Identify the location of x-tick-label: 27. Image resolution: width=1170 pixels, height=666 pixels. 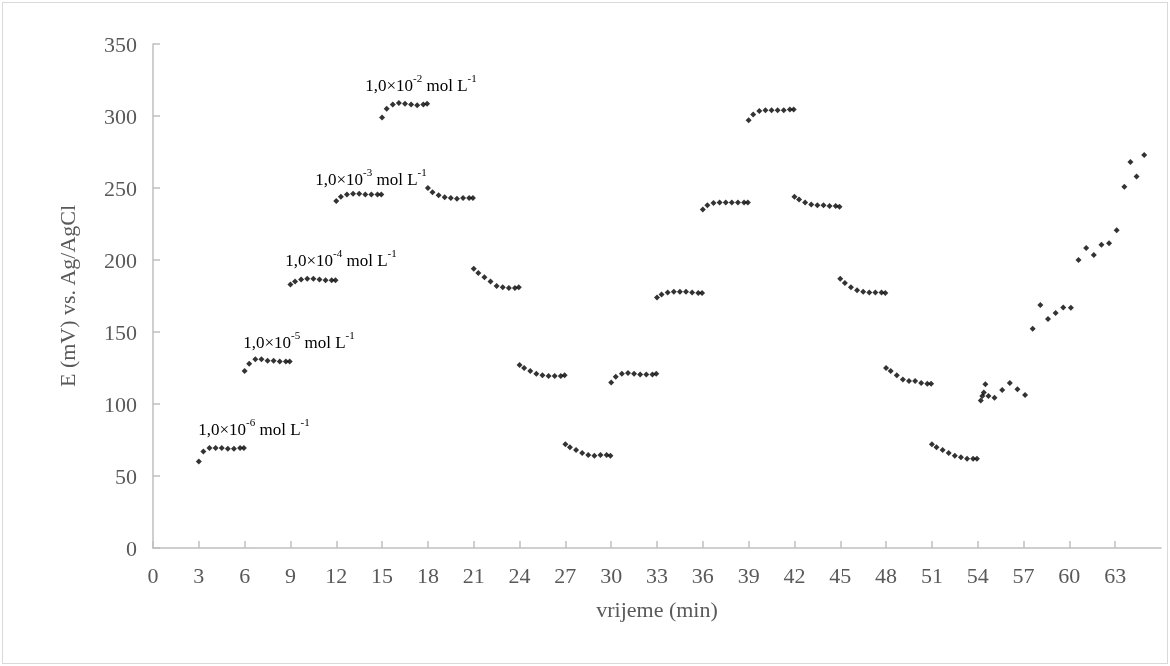
(565, 575).